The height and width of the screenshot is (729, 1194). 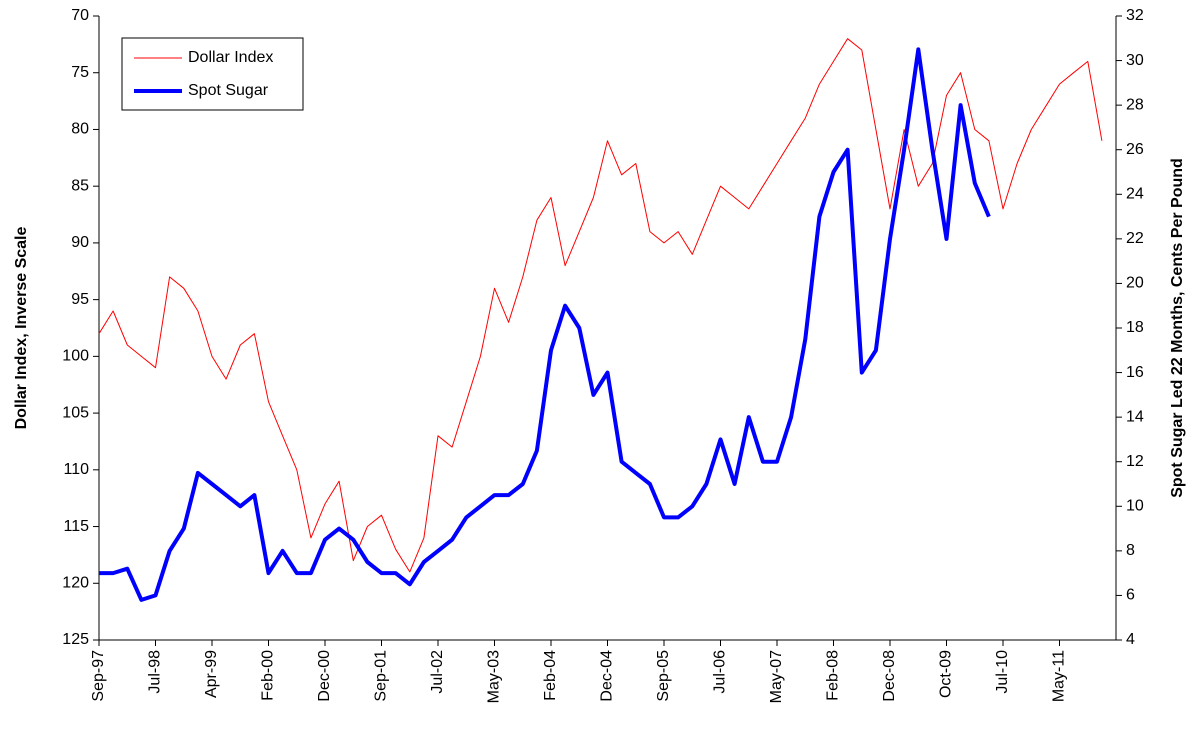 What do you see at coordinates (80, 15) in the screenshot?
I see `y-tick-label: 70` at bounding box center [80, 15].